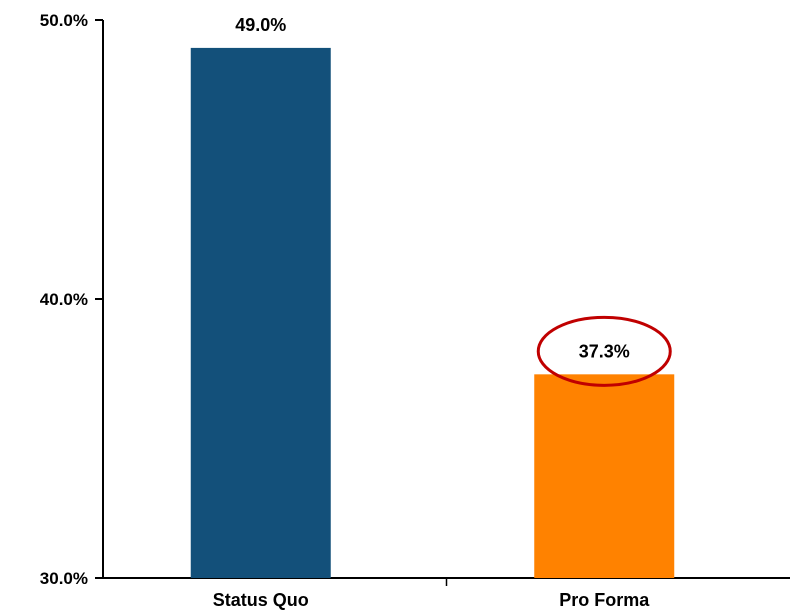 The width and height of the screenshot is (792, 612). I want to click on y-axis: 30.0% 40.0% 50.0%, so click(72, 299).